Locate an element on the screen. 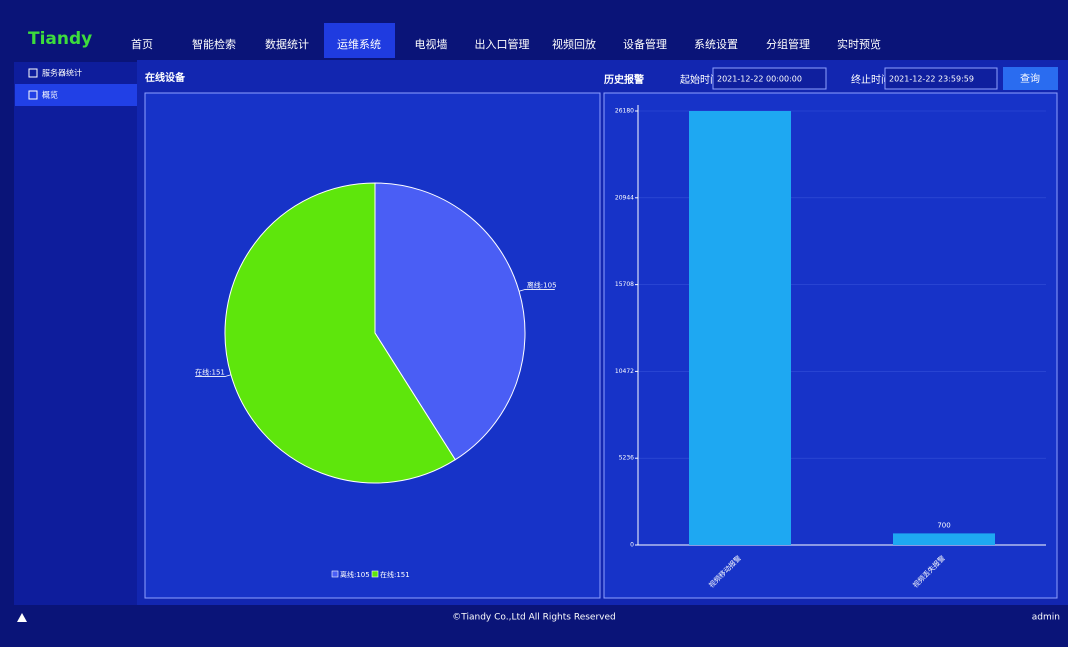 Image resolution: width=1068 pixels, height=647 pixels. query-button is located at coordinates (1030, 78).